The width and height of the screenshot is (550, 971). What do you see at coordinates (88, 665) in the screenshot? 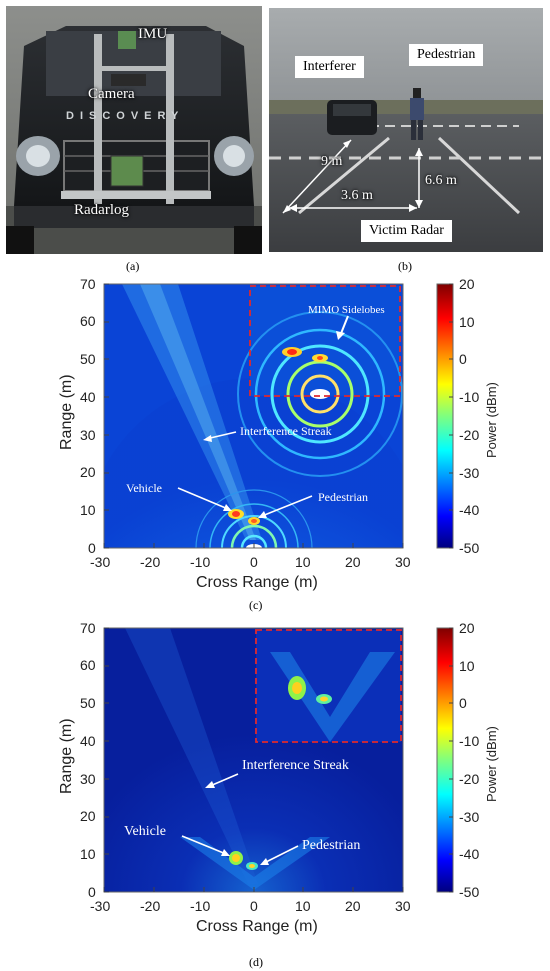
I see `ytick-d: 60` at bounding box center [88, 665].